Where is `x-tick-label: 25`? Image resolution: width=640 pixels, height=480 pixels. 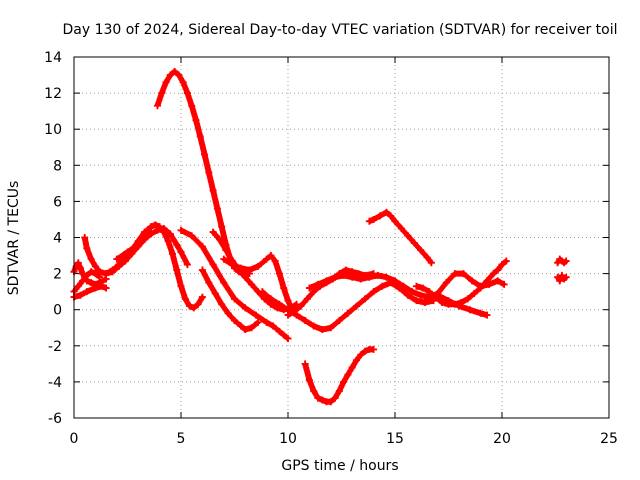
x-tick-label: 25 is located at coordinates (609, 439).